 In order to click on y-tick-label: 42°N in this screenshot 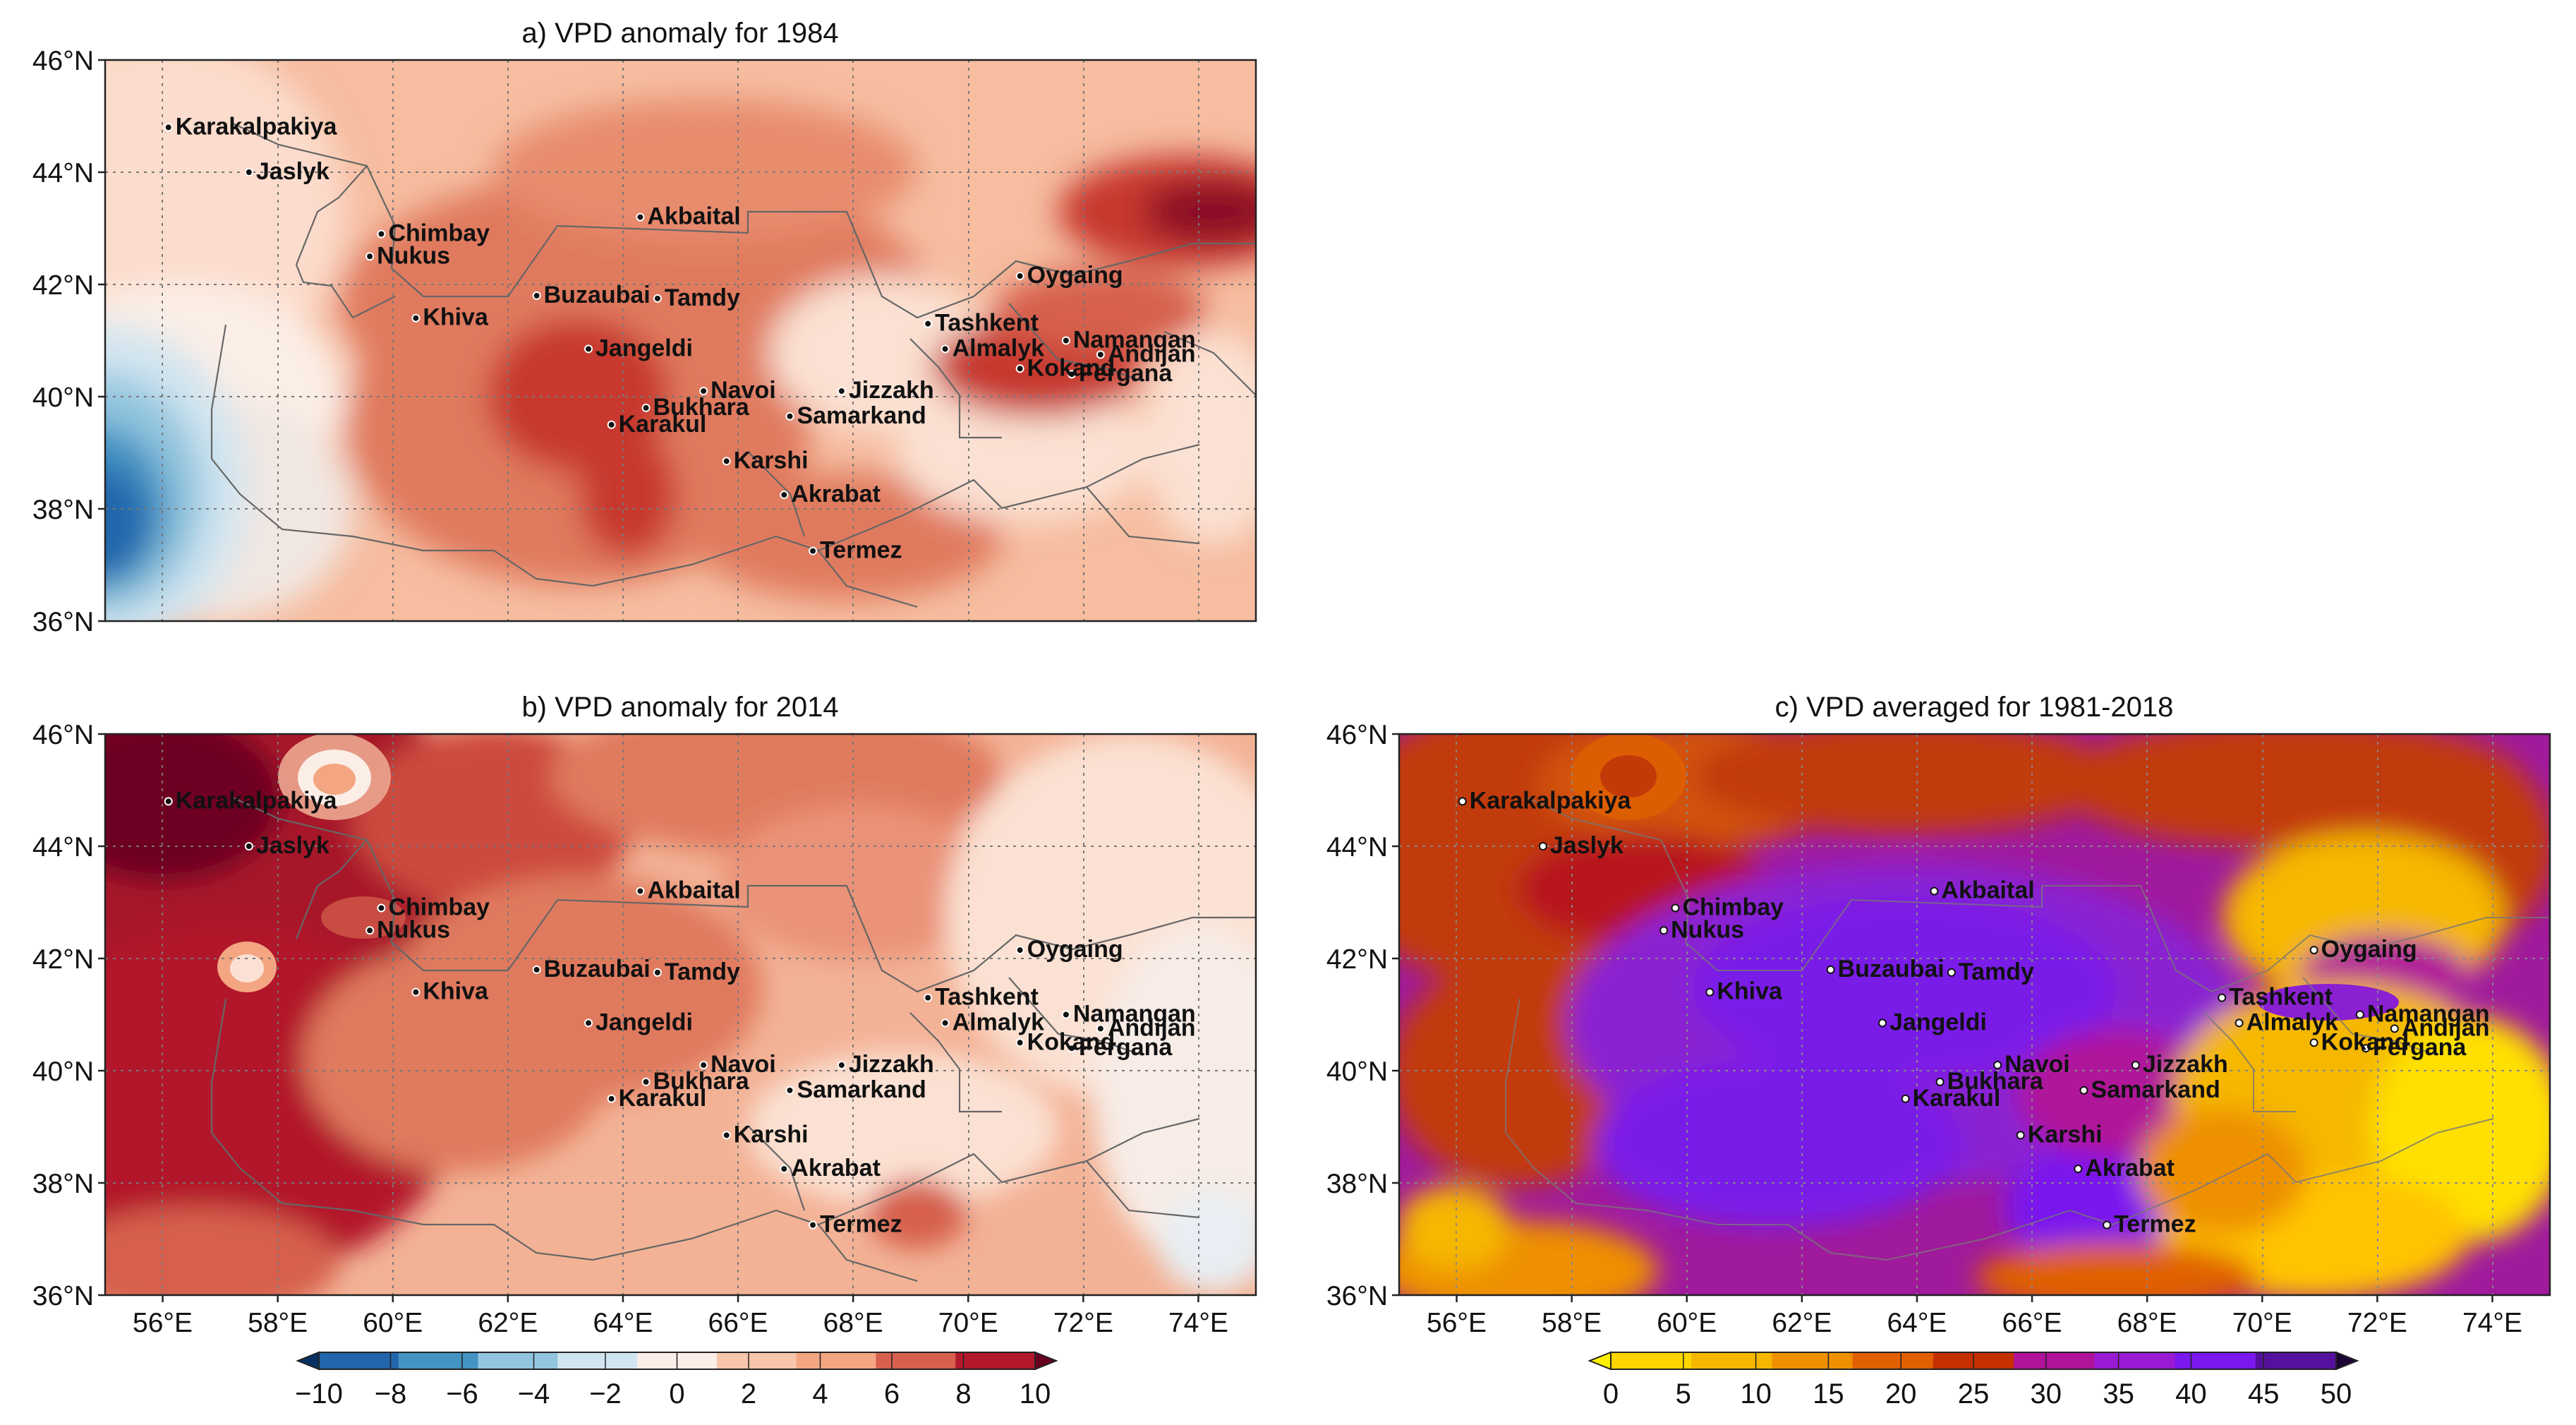, I will do `click(1357, 960)`.